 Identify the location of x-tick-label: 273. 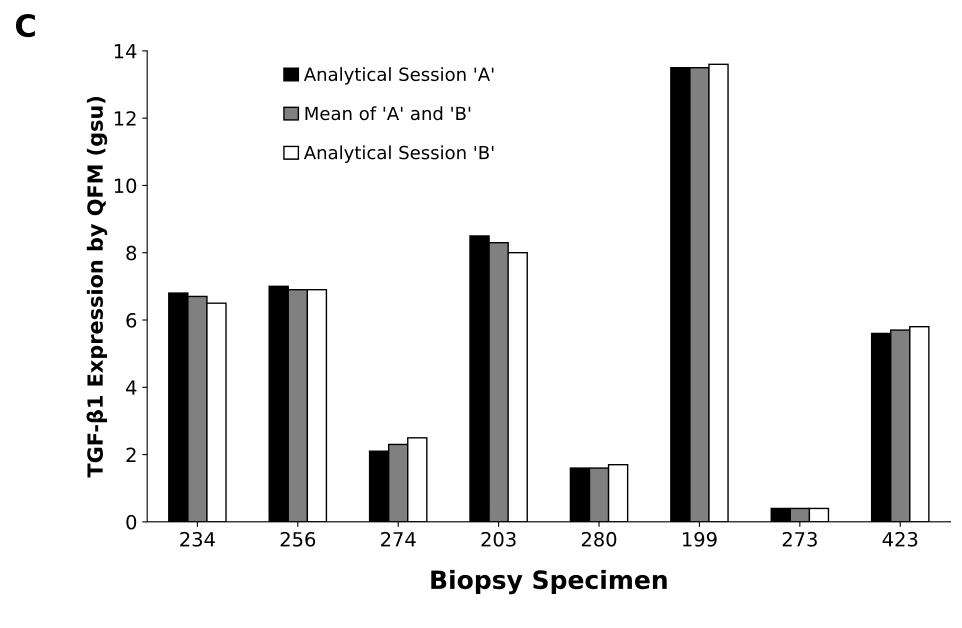
(799, 539).